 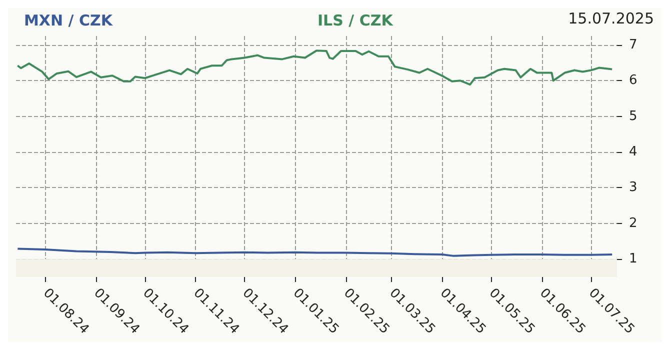 I want to click on y-tick-label: 3, so click(x=633, y=188).